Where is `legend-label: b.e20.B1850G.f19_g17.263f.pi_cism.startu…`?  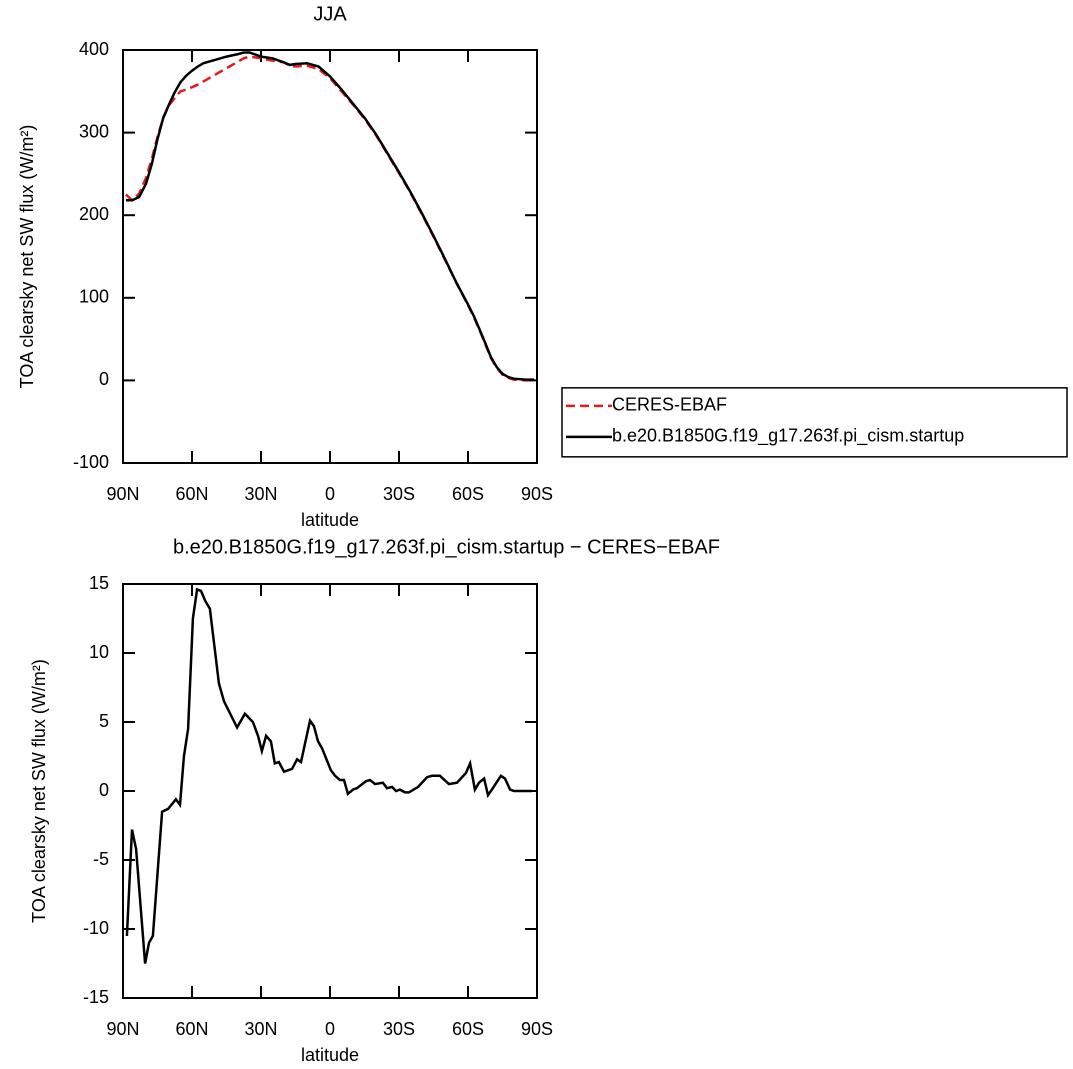
legend-label: b.e20.B1850G.f19_g17.263f.pi_cism.startu… is located at coordinates (788, 436).